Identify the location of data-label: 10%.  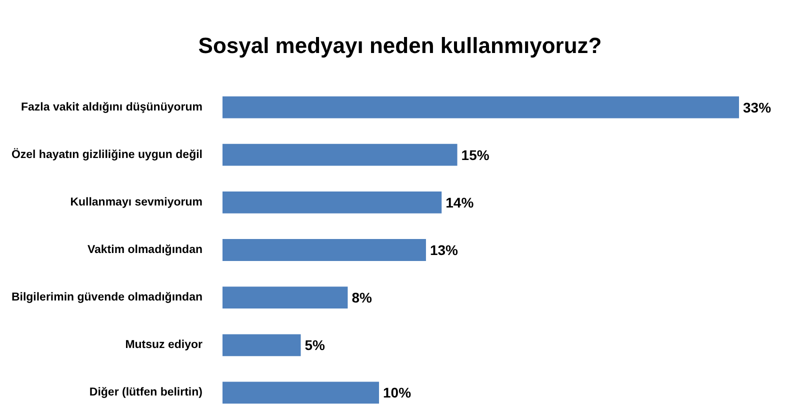
(397, 392).